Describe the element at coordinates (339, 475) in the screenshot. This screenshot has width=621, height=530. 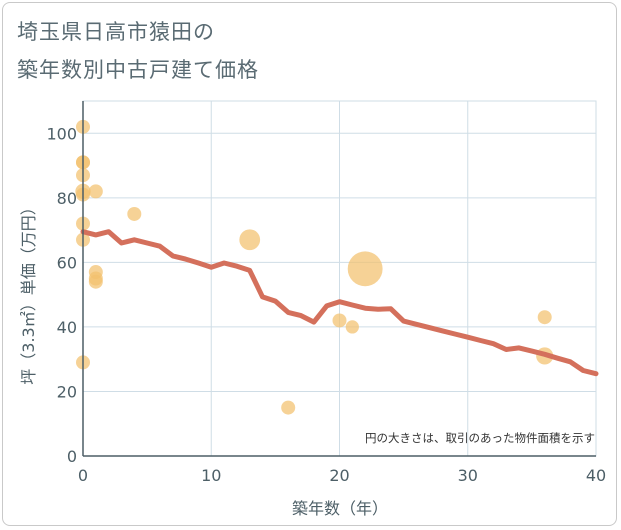
I see `x-tick-label: 20` at that location.